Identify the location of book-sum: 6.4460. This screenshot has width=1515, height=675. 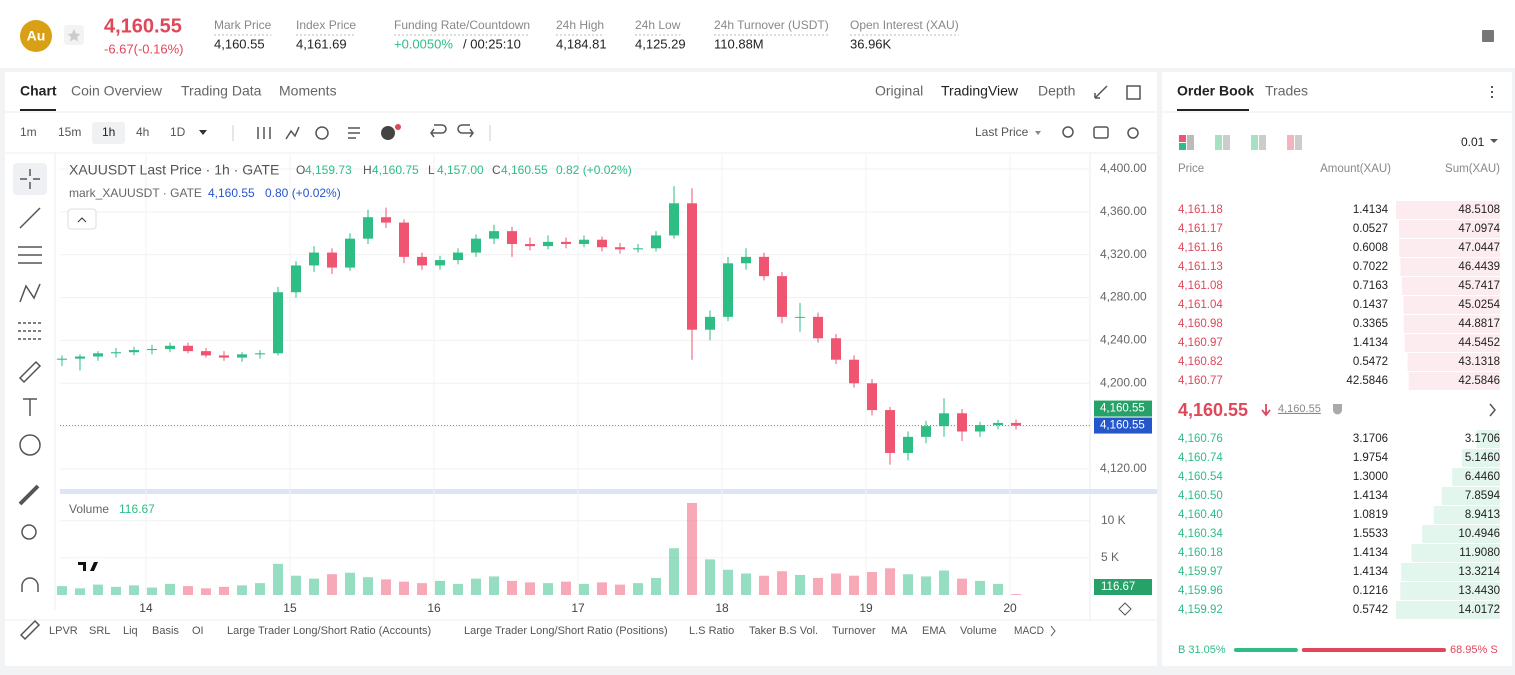
(1482, 477).